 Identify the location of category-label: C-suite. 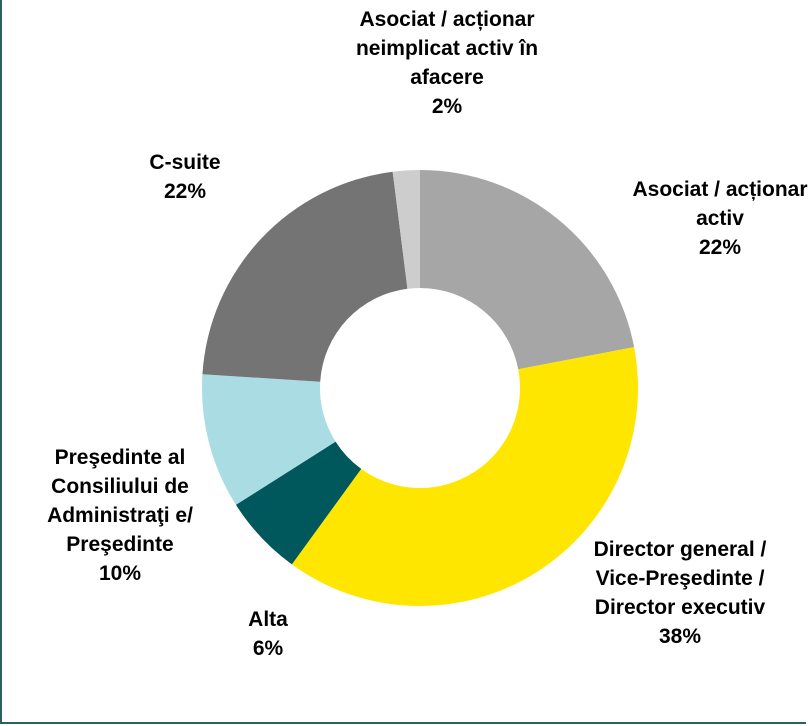
(185, 162).